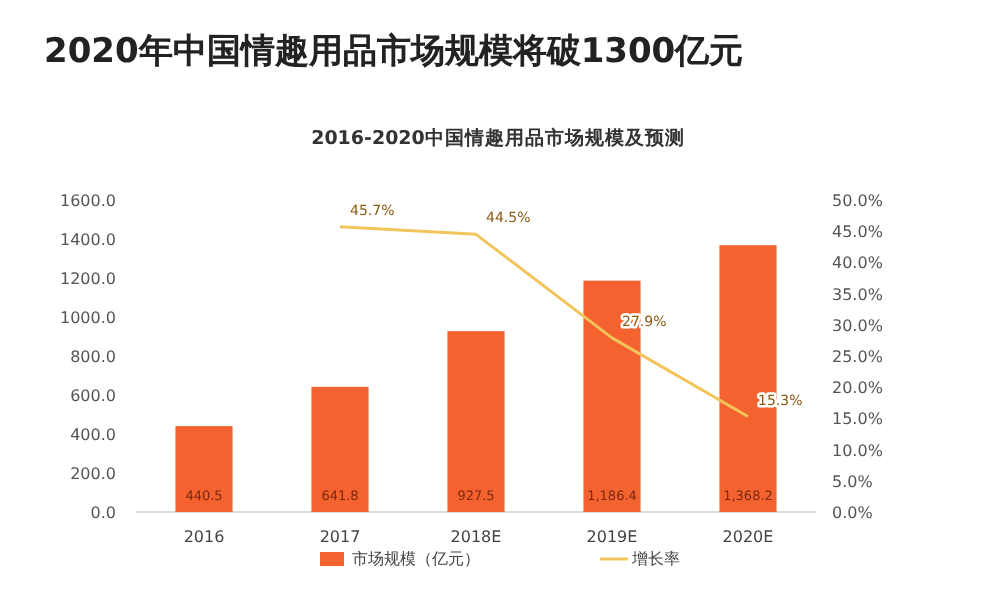 The height and width of the screenshot is (596, 998). Describe the element at coordinates (204, 537) in the screenshot. I see `x-tick-label: 2016` at that location.